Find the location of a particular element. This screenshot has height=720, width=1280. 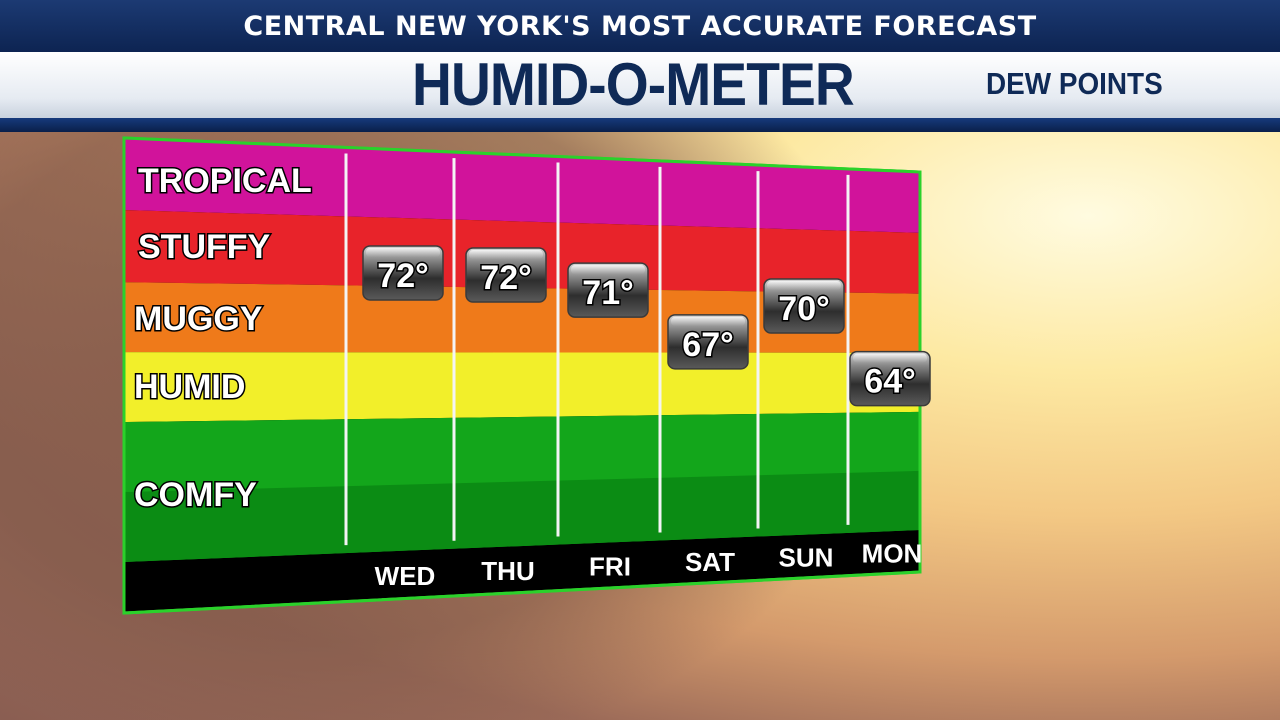

value-label: 70° is located at coordinates (803, 309).